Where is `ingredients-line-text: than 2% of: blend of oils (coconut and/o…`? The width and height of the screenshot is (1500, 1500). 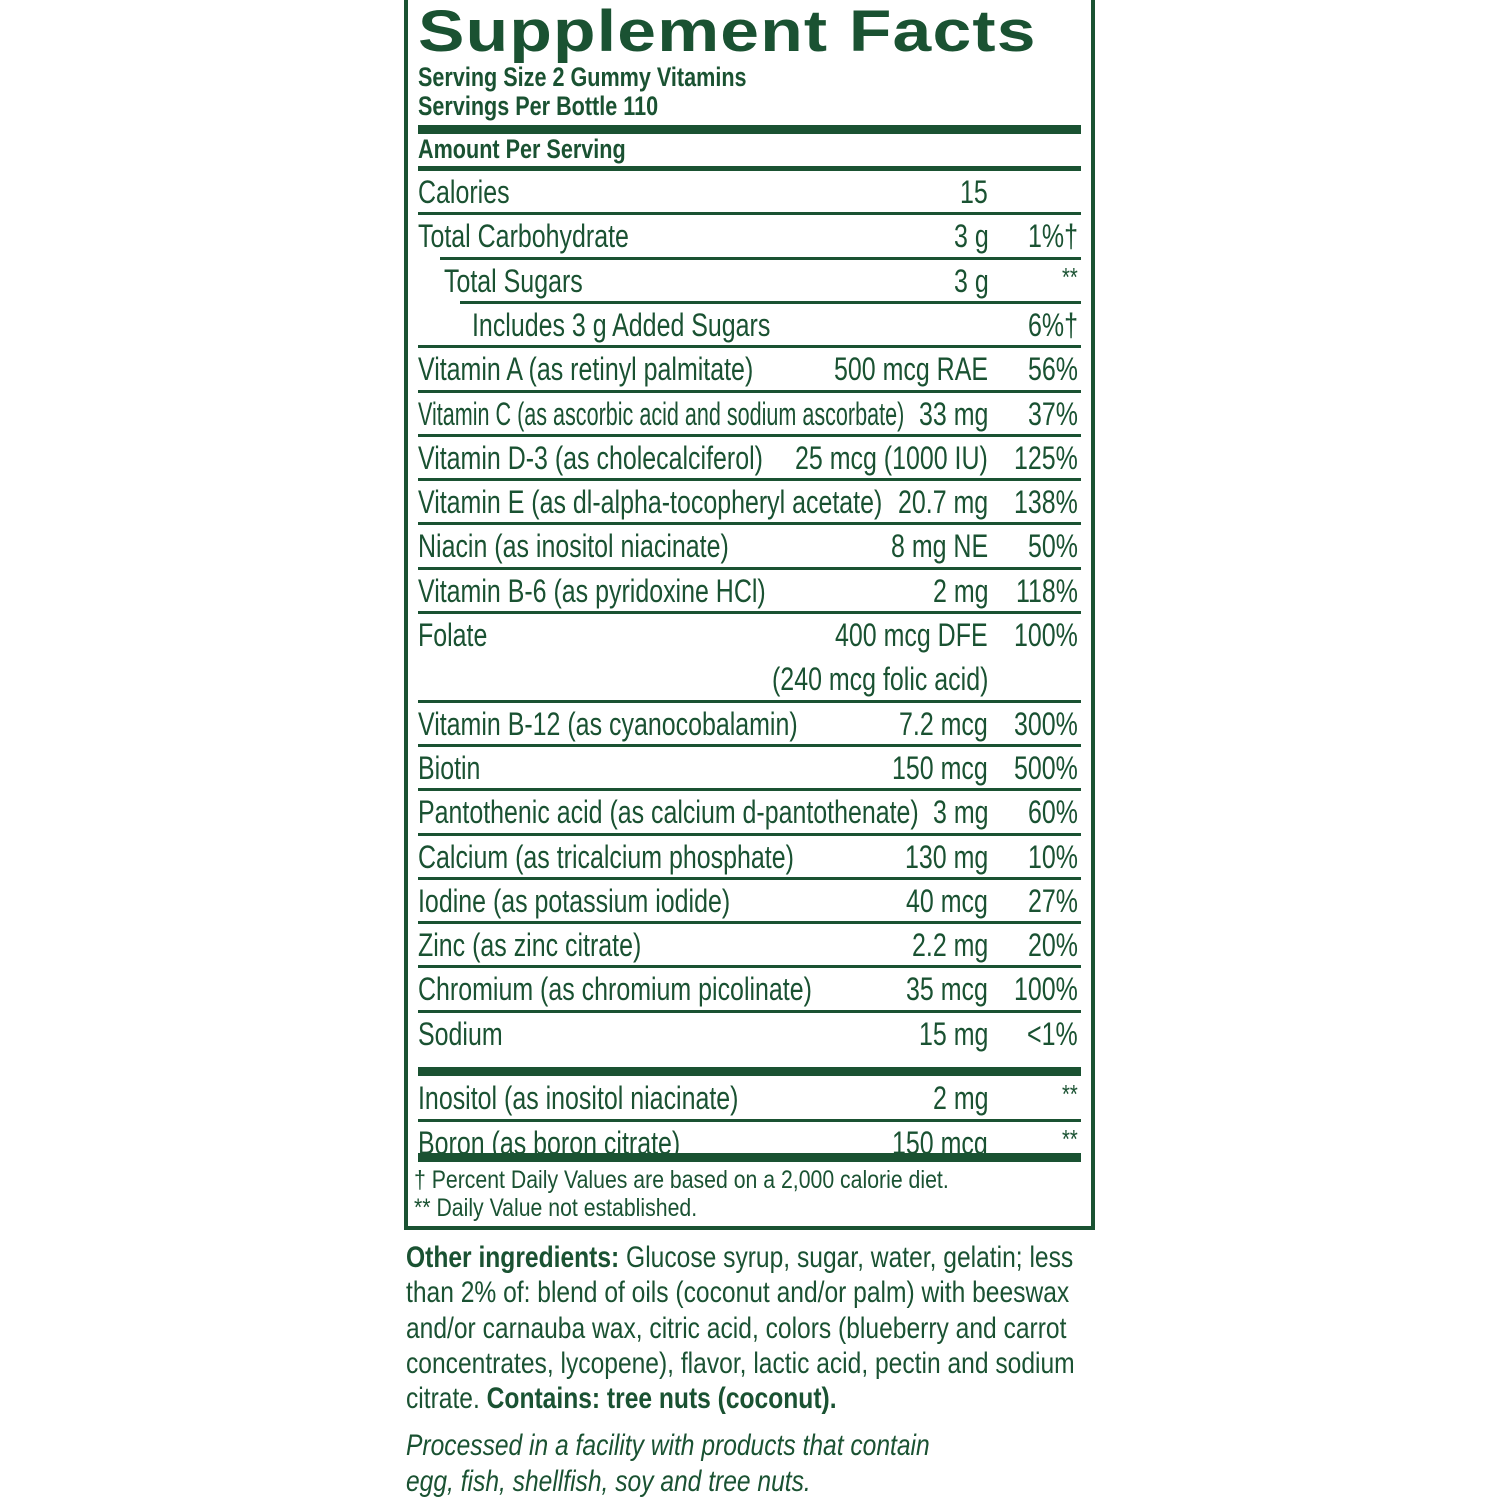 ingredients-line-text: than 2% of: blend of oils (coconut and/o… is located at coordinates (737, 1292).